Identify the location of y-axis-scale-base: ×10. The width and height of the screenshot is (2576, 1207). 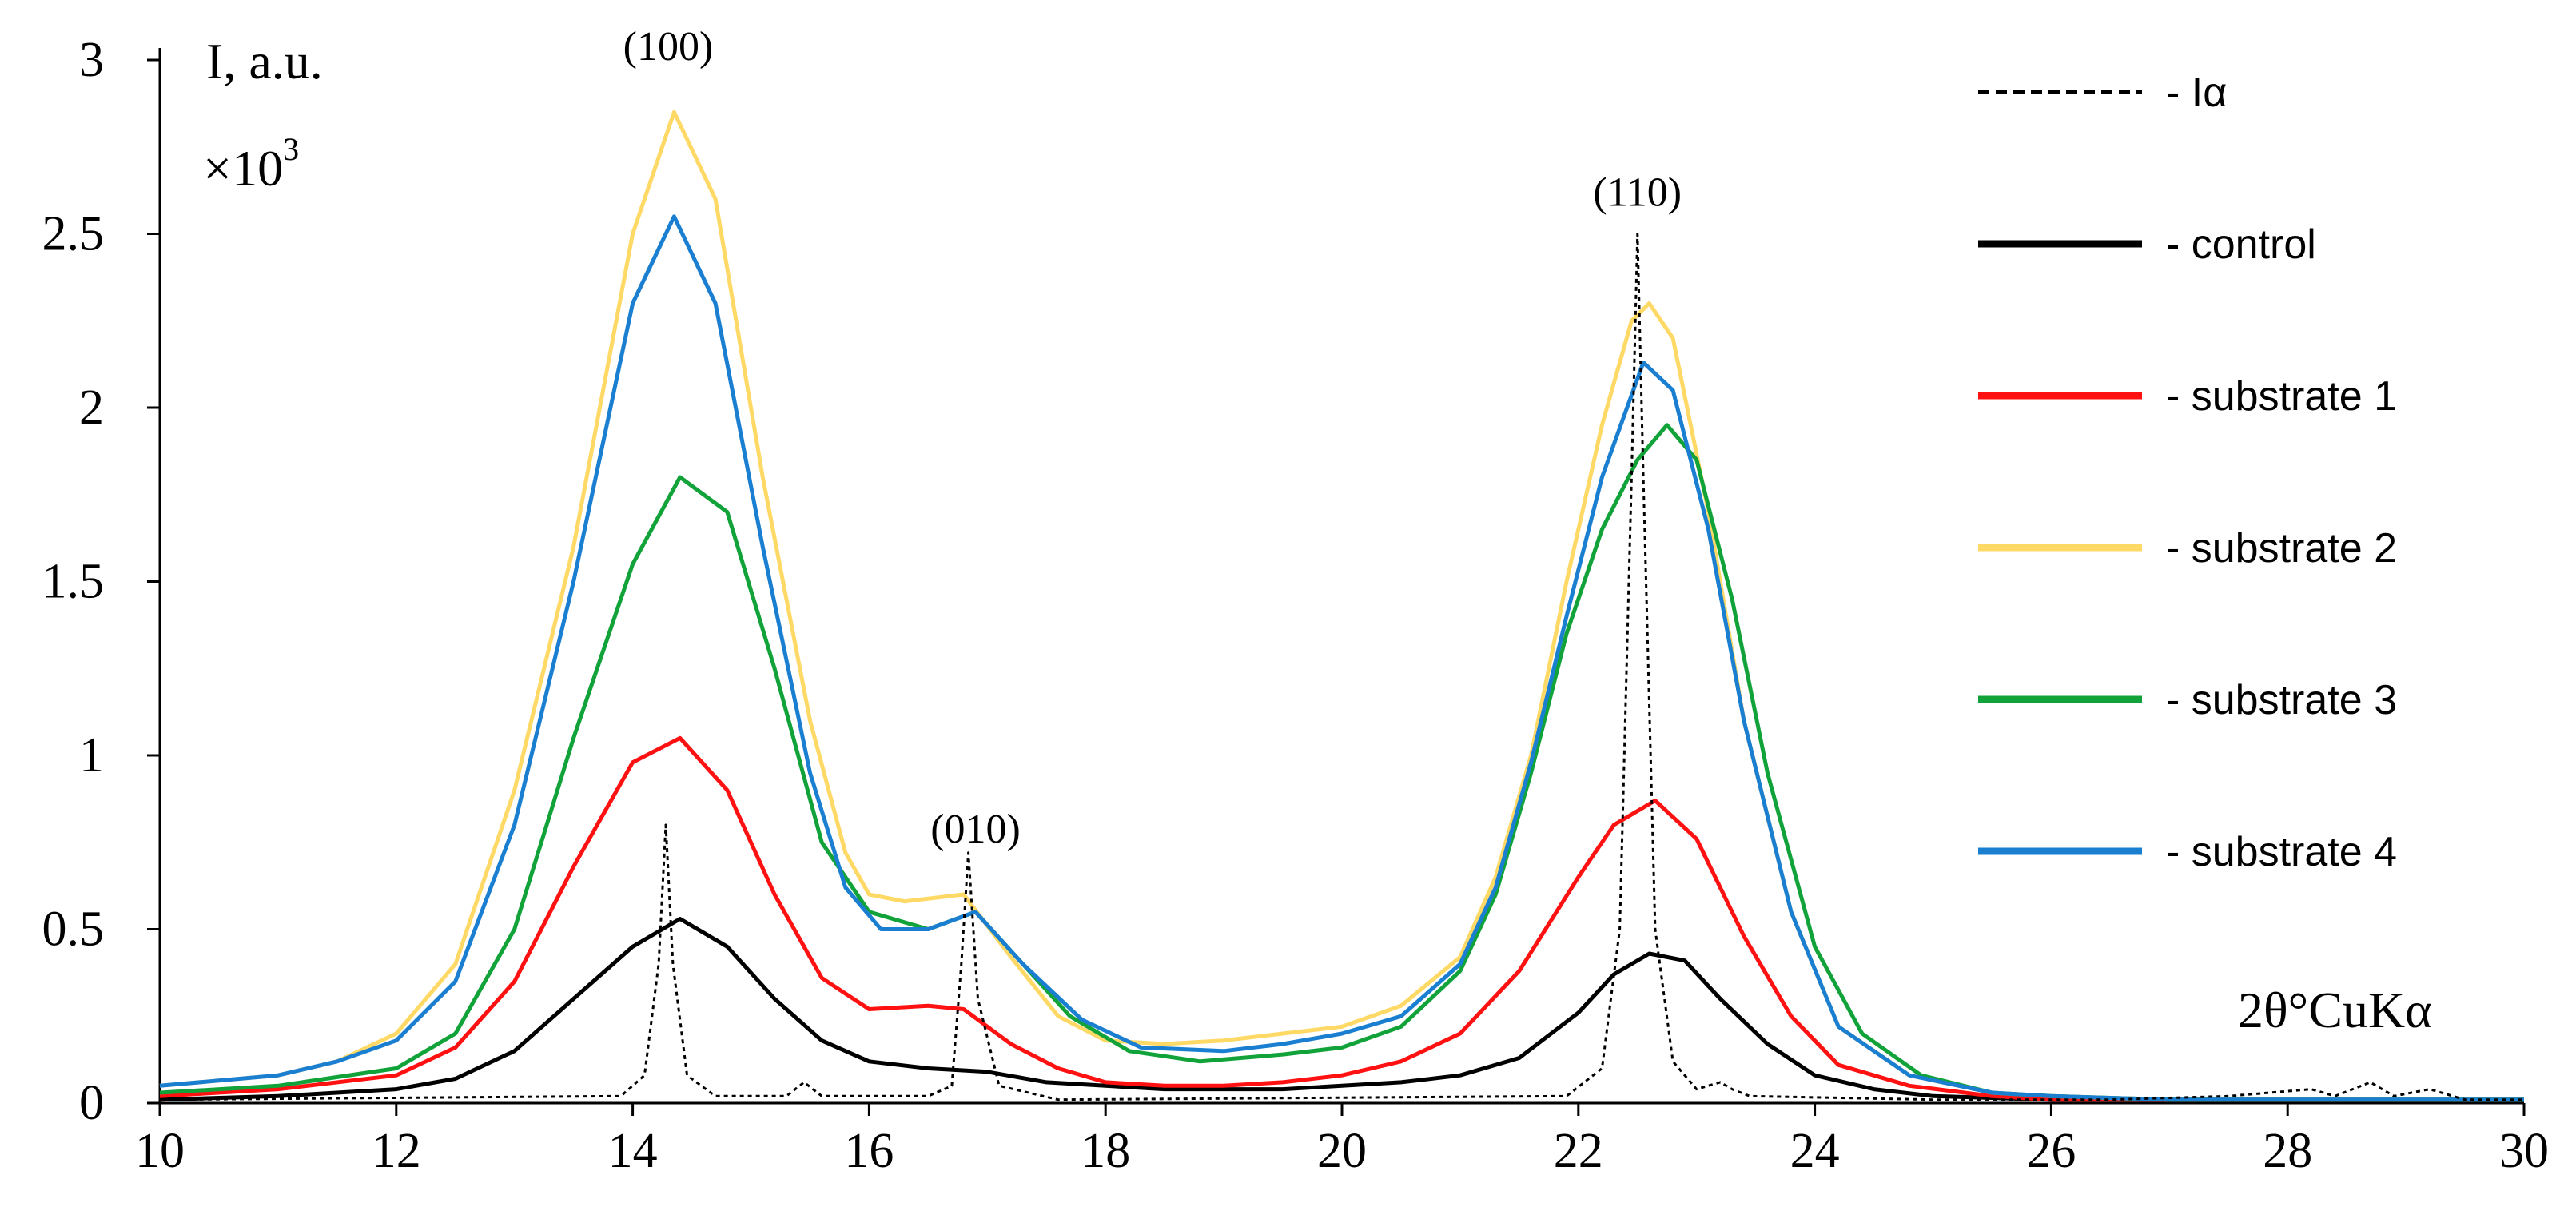
(243, 168).